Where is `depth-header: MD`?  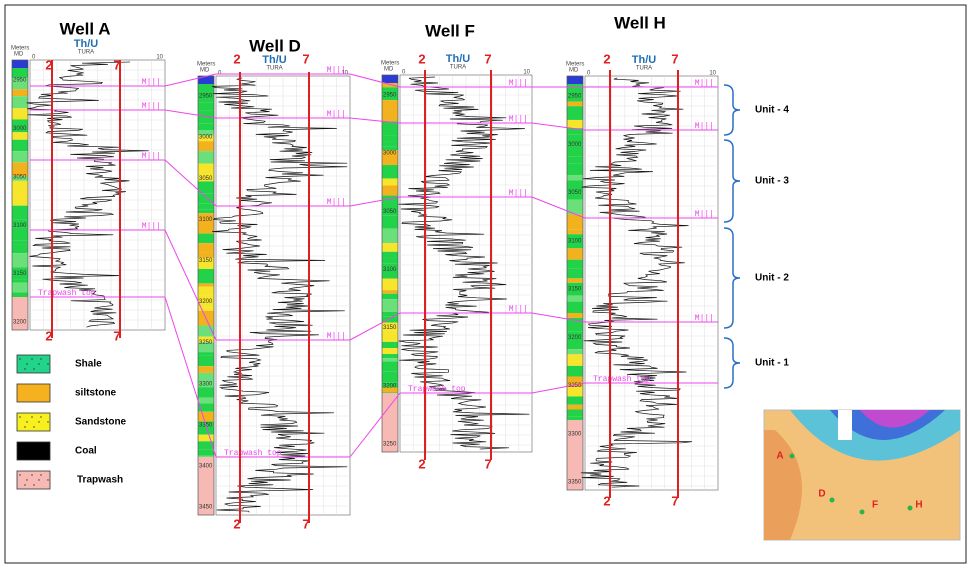 depth-header: MD is located at coordinates (389, 70).